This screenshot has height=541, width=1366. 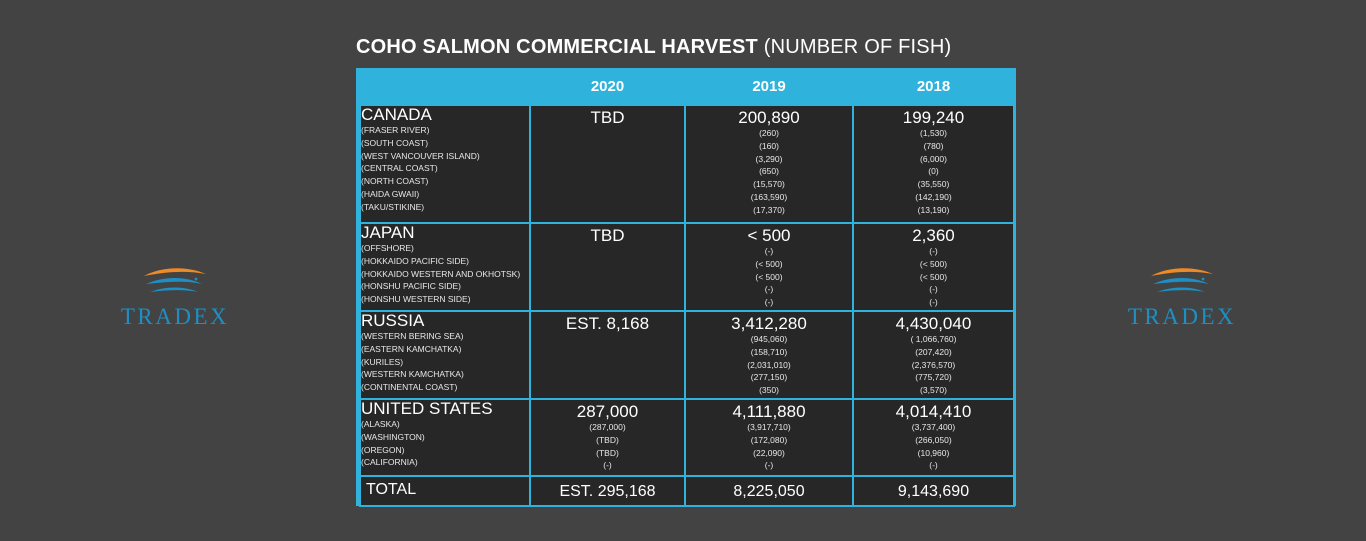 I want to click on total-value: 9,143,690, so click(x=933, y=491).